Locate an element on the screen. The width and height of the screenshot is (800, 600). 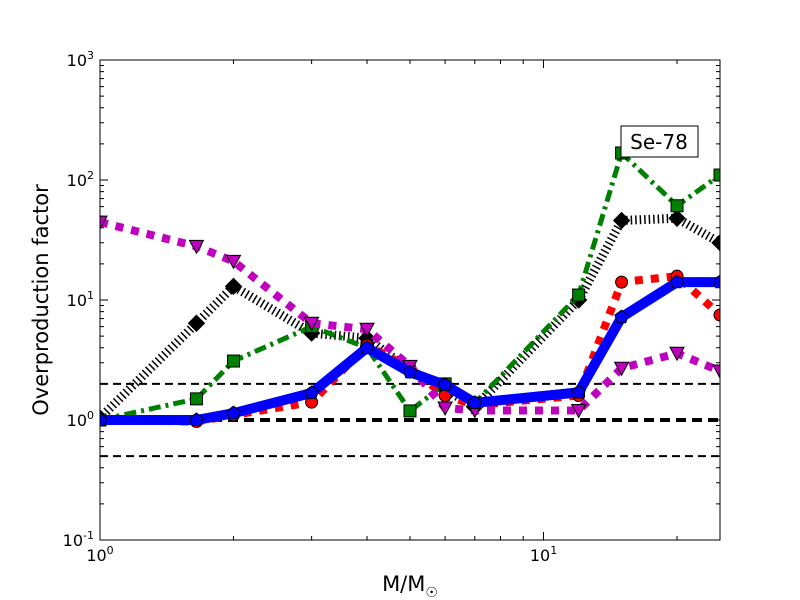
annotation-label: Se-78 is located at coordinates (659, 142).